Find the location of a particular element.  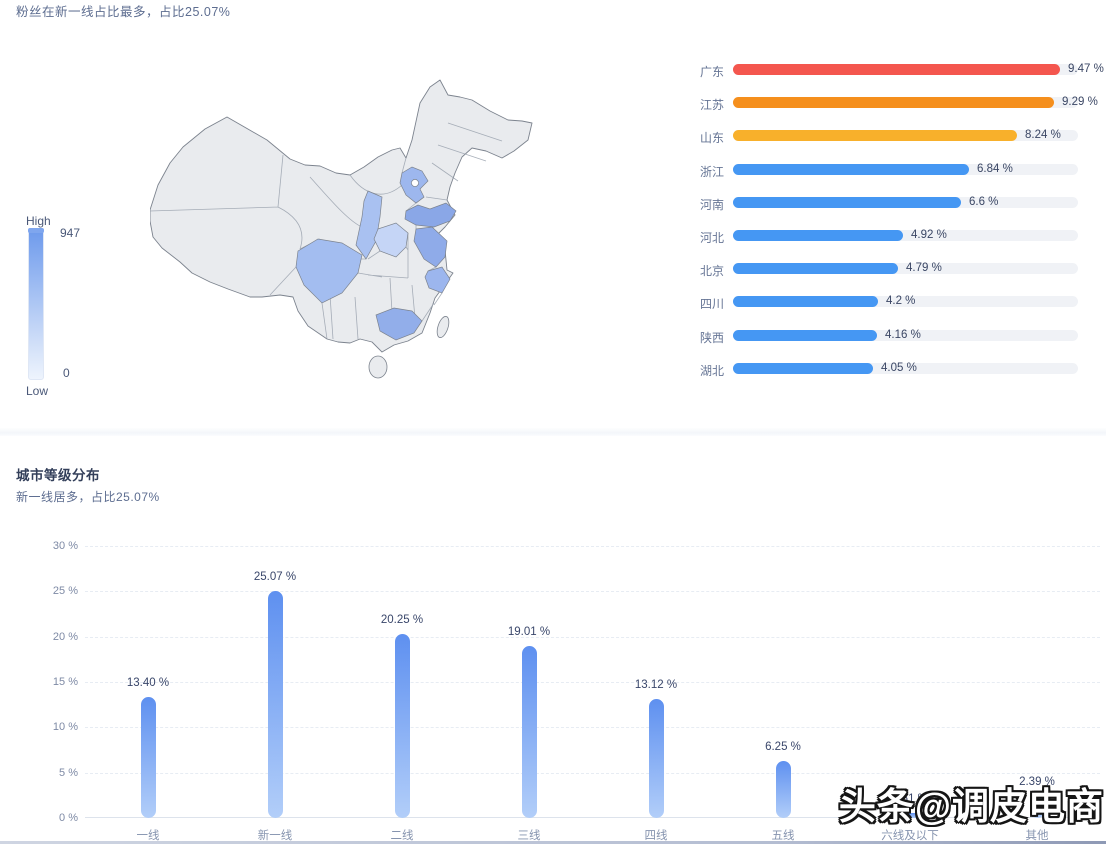

x-axis-label: 六线及以下 is located at coordinates (910, 836).